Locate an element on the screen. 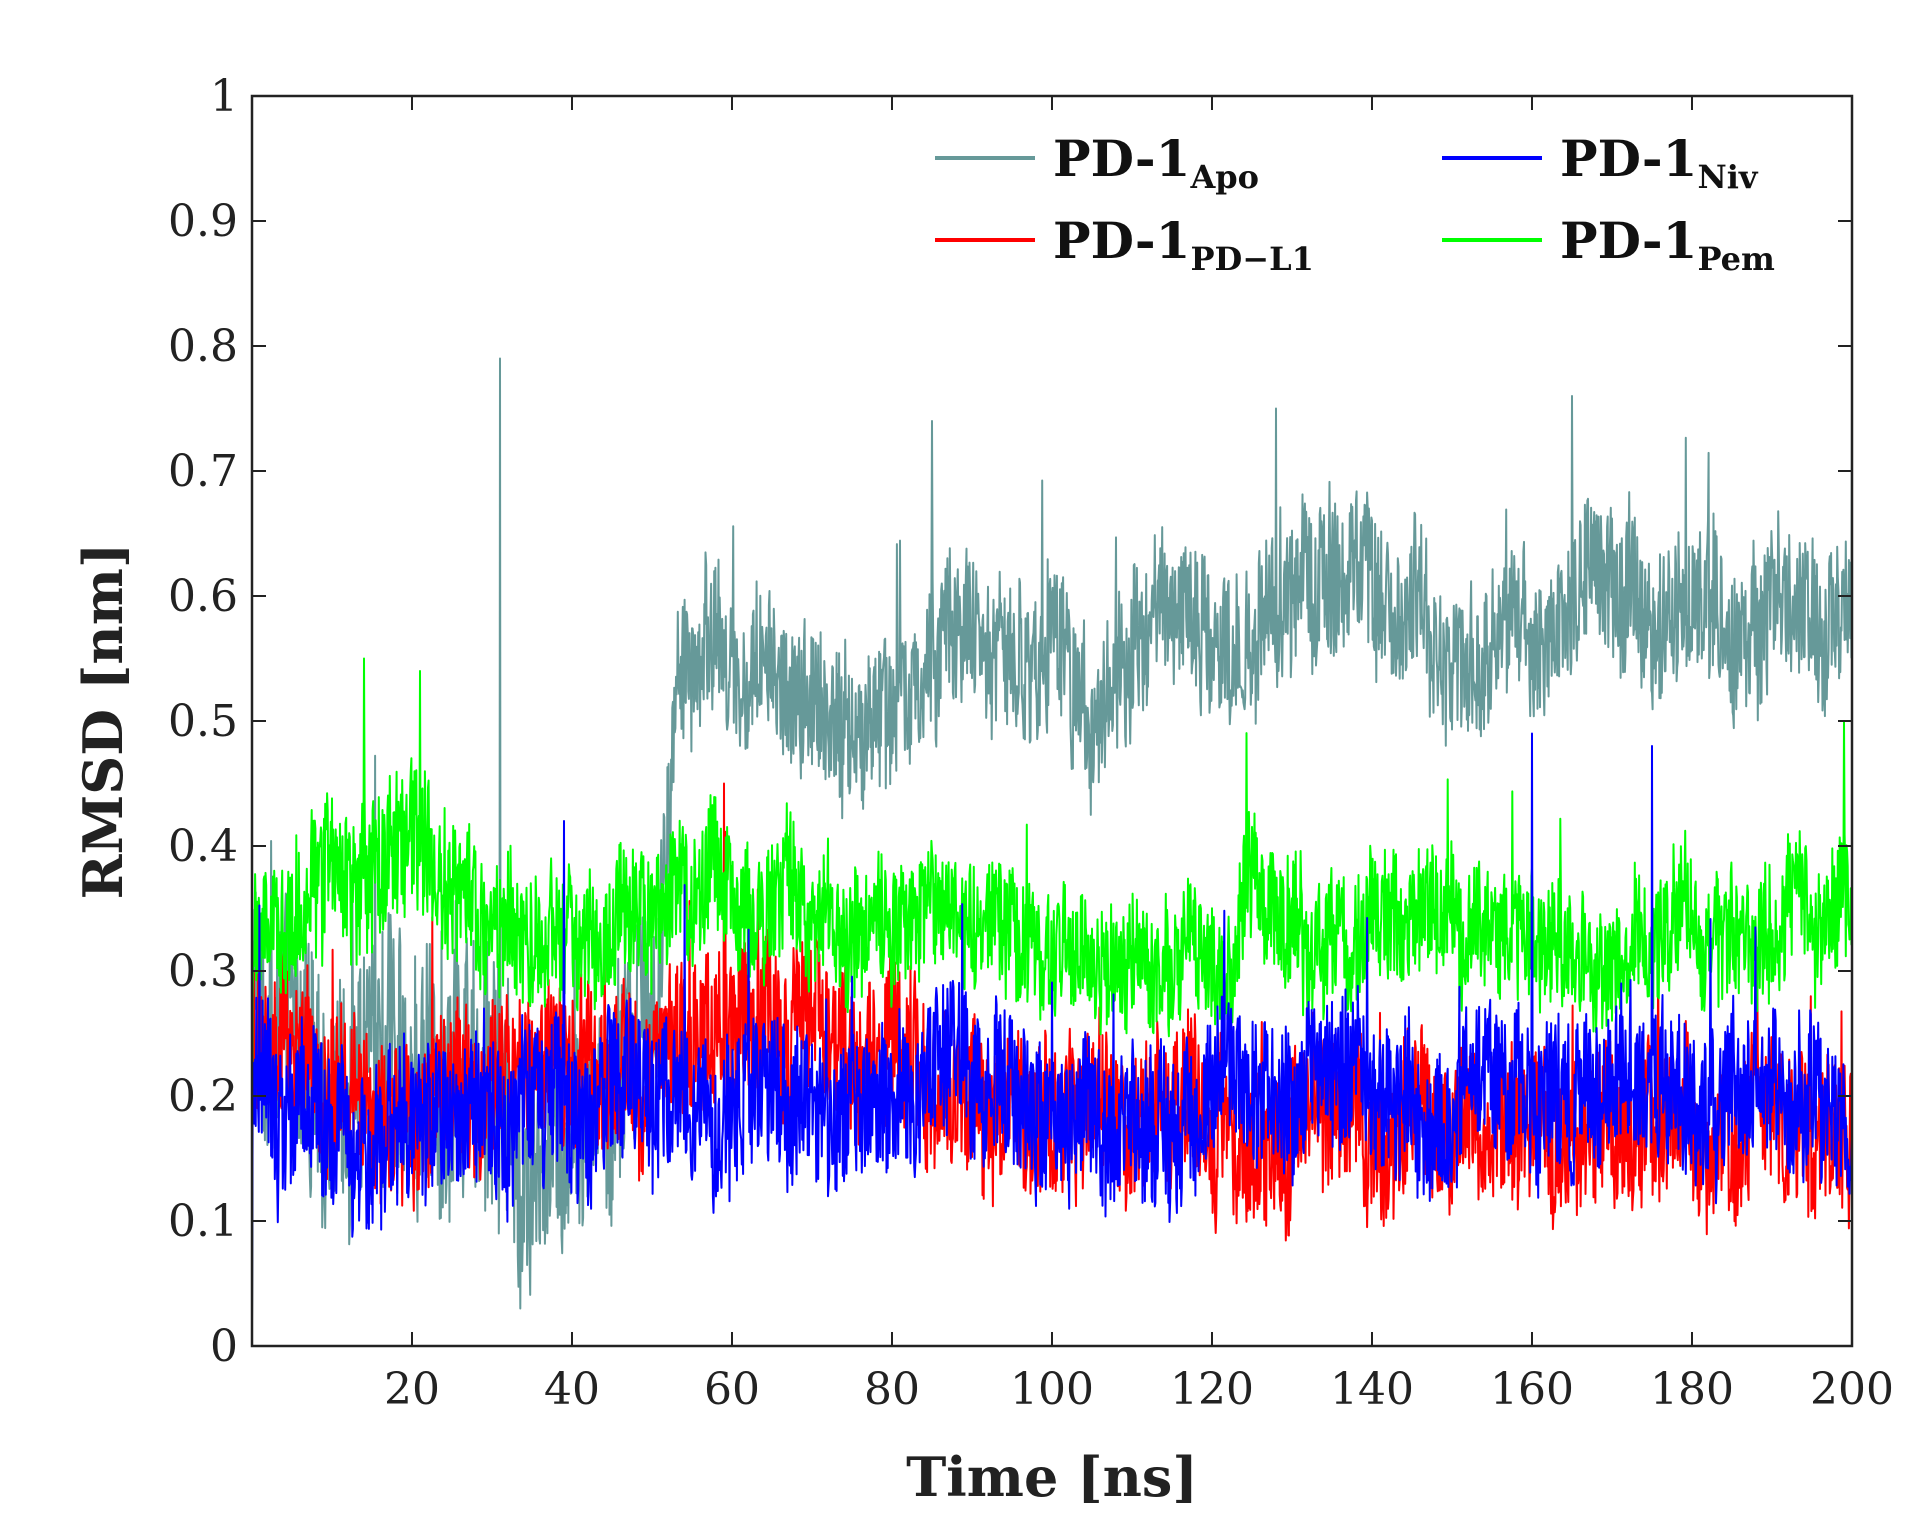 The height and width of the screenshot is (1533, 1928). x-tick-label: 120 is located at coordinates (1212, 1389).